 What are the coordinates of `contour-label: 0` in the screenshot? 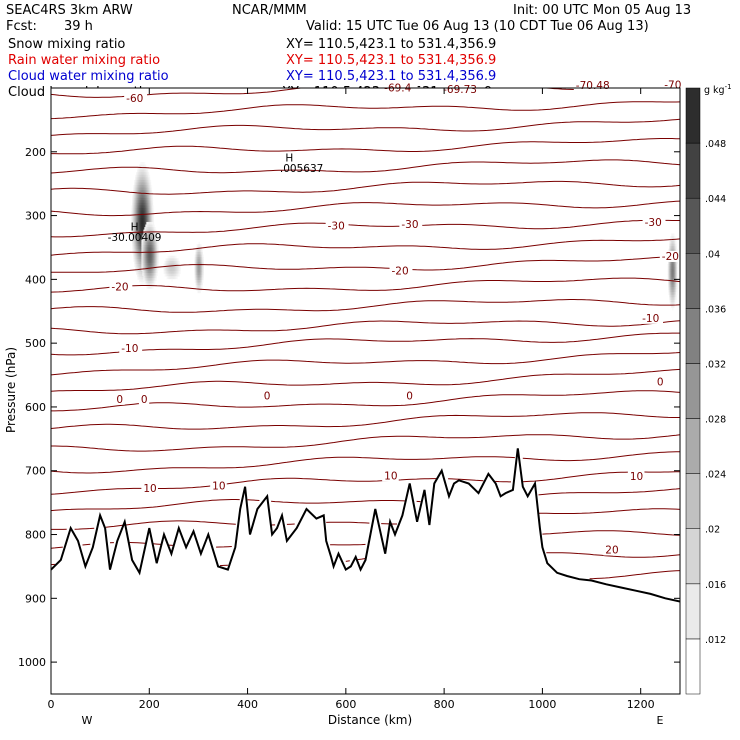 It's located at (660, 383).